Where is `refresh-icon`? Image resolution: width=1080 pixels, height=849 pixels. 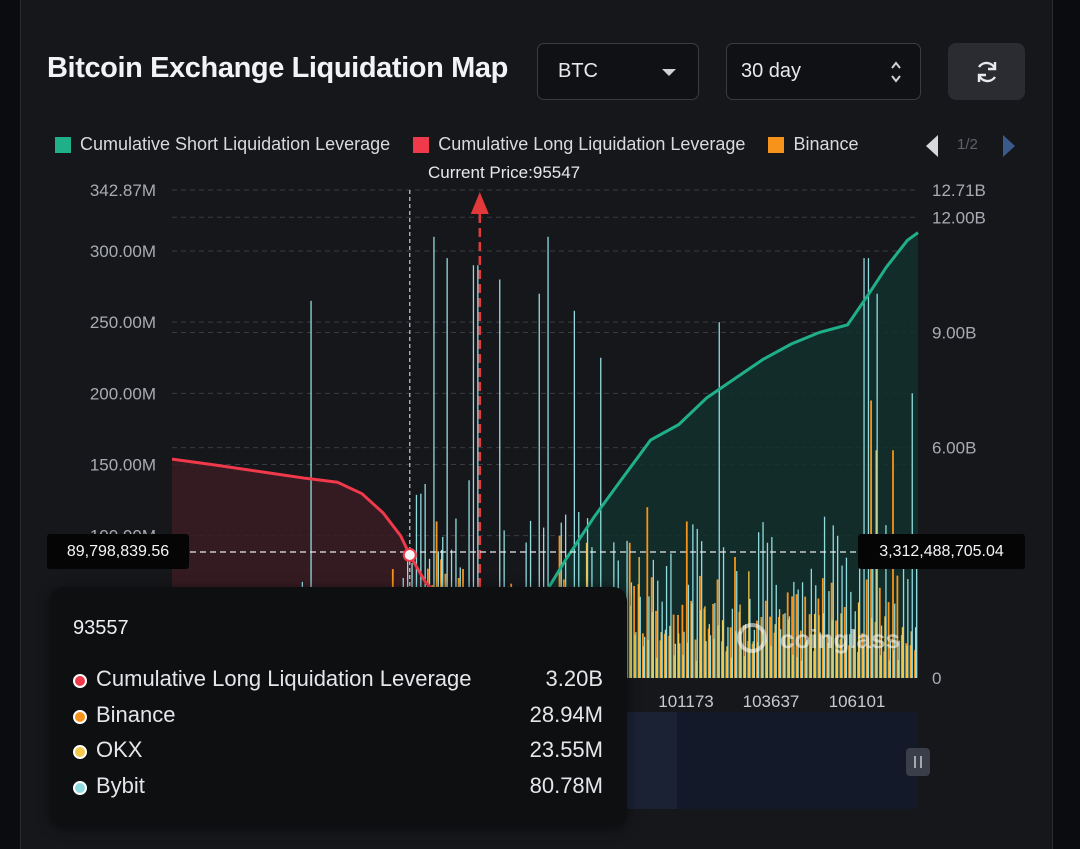 refresh-icon is located at coordinates (986, 71).